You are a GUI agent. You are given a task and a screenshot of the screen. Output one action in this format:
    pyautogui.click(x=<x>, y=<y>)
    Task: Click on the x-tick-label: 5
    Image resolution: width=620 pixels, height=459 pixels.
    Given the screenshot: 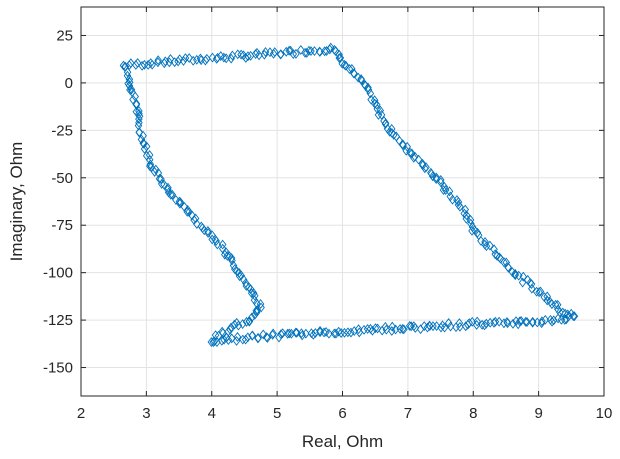 What is the action you would take?
    pyautogui.click(x=277, y=413)
    